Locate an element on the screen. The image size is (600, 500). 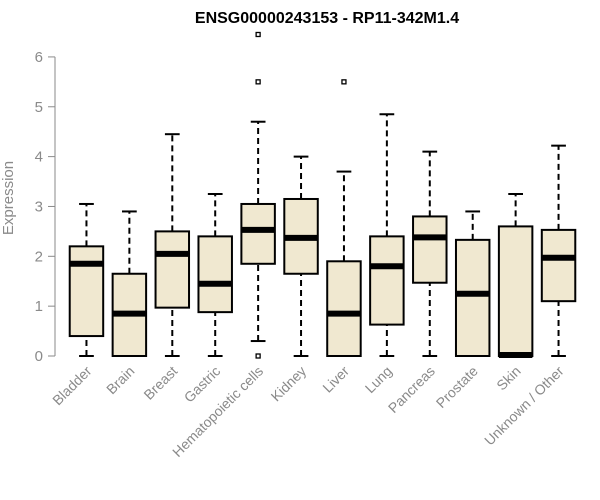
x-tick-label: Liver is located at coordinates (335, 379).